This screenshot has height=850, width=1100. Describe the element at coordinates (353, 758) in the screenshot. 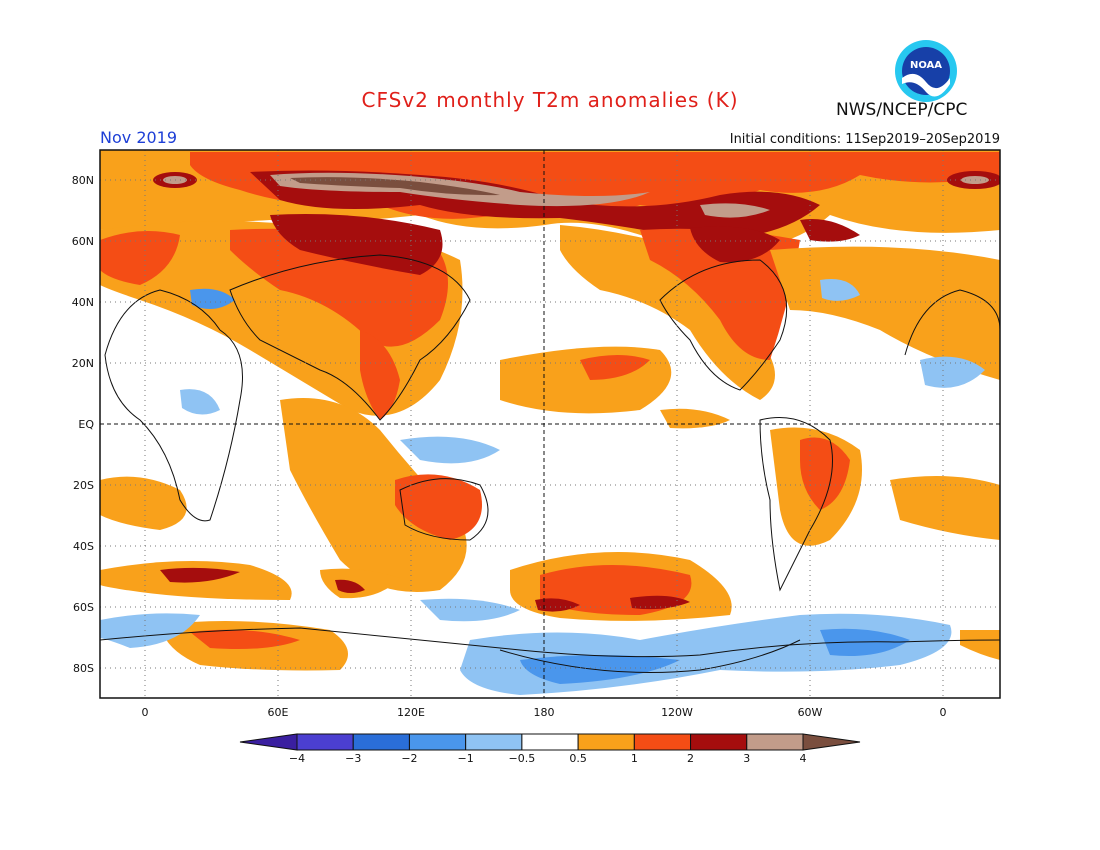

I see `colorbar-tick-label: −3` at that location.